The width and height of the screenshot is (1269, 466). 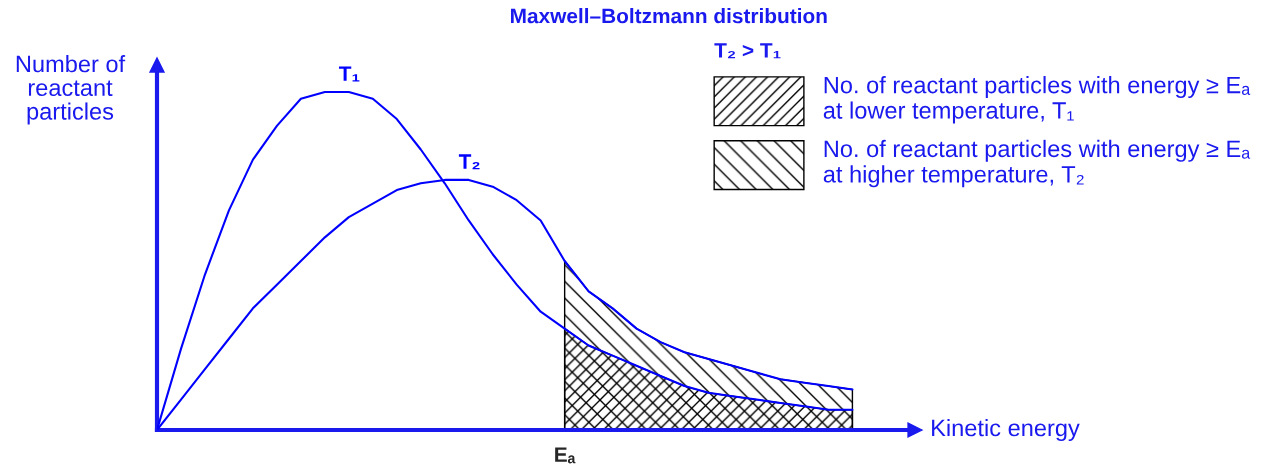 I want to click on legend-label: No. of reactant particles with energy ≥ Eₐ at higher temperature, T₂, so click(x=1037, y=163).